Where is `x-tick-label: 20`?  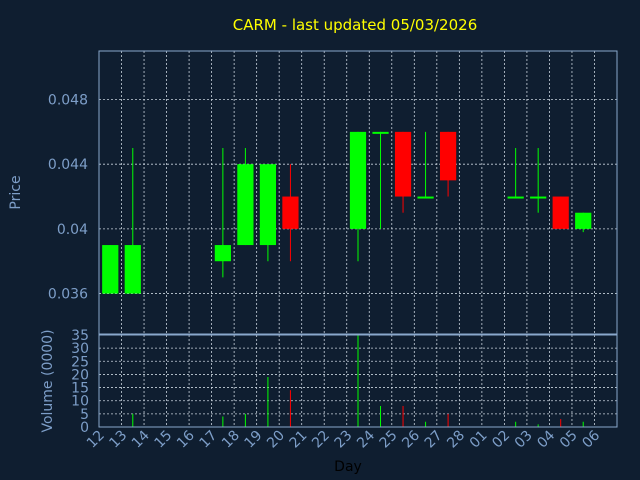 x-tick-label: 20 is located at coordinates (276, 440).